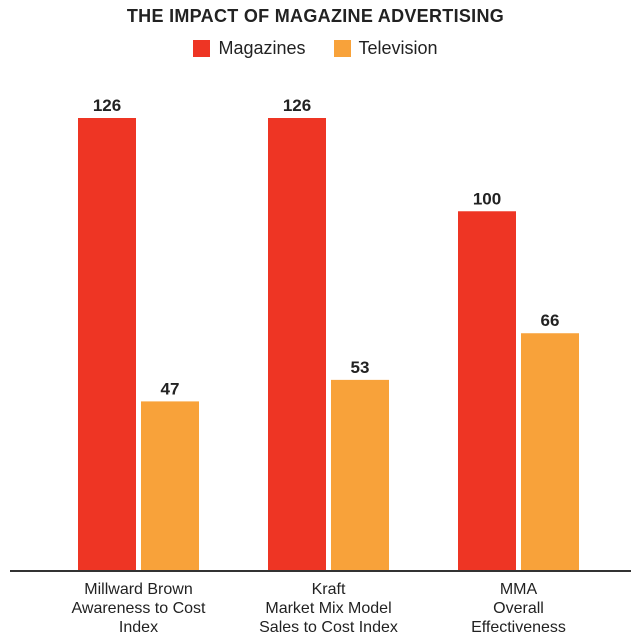 This screenshot has height=640, width=631. Describe the element at coordinates (550, 451) in the screenshot. I see `bar-television-mma` at that location.